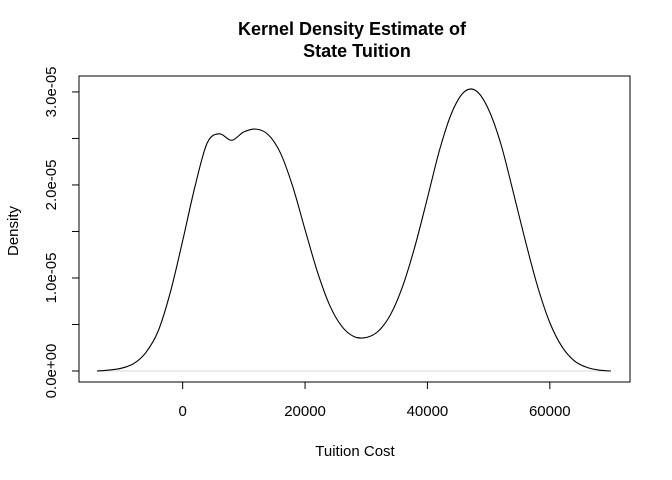  Describe the element at coordinates (51, 91) in the screenshot. I see `y-tick-label: 3.0e-05` at that location.